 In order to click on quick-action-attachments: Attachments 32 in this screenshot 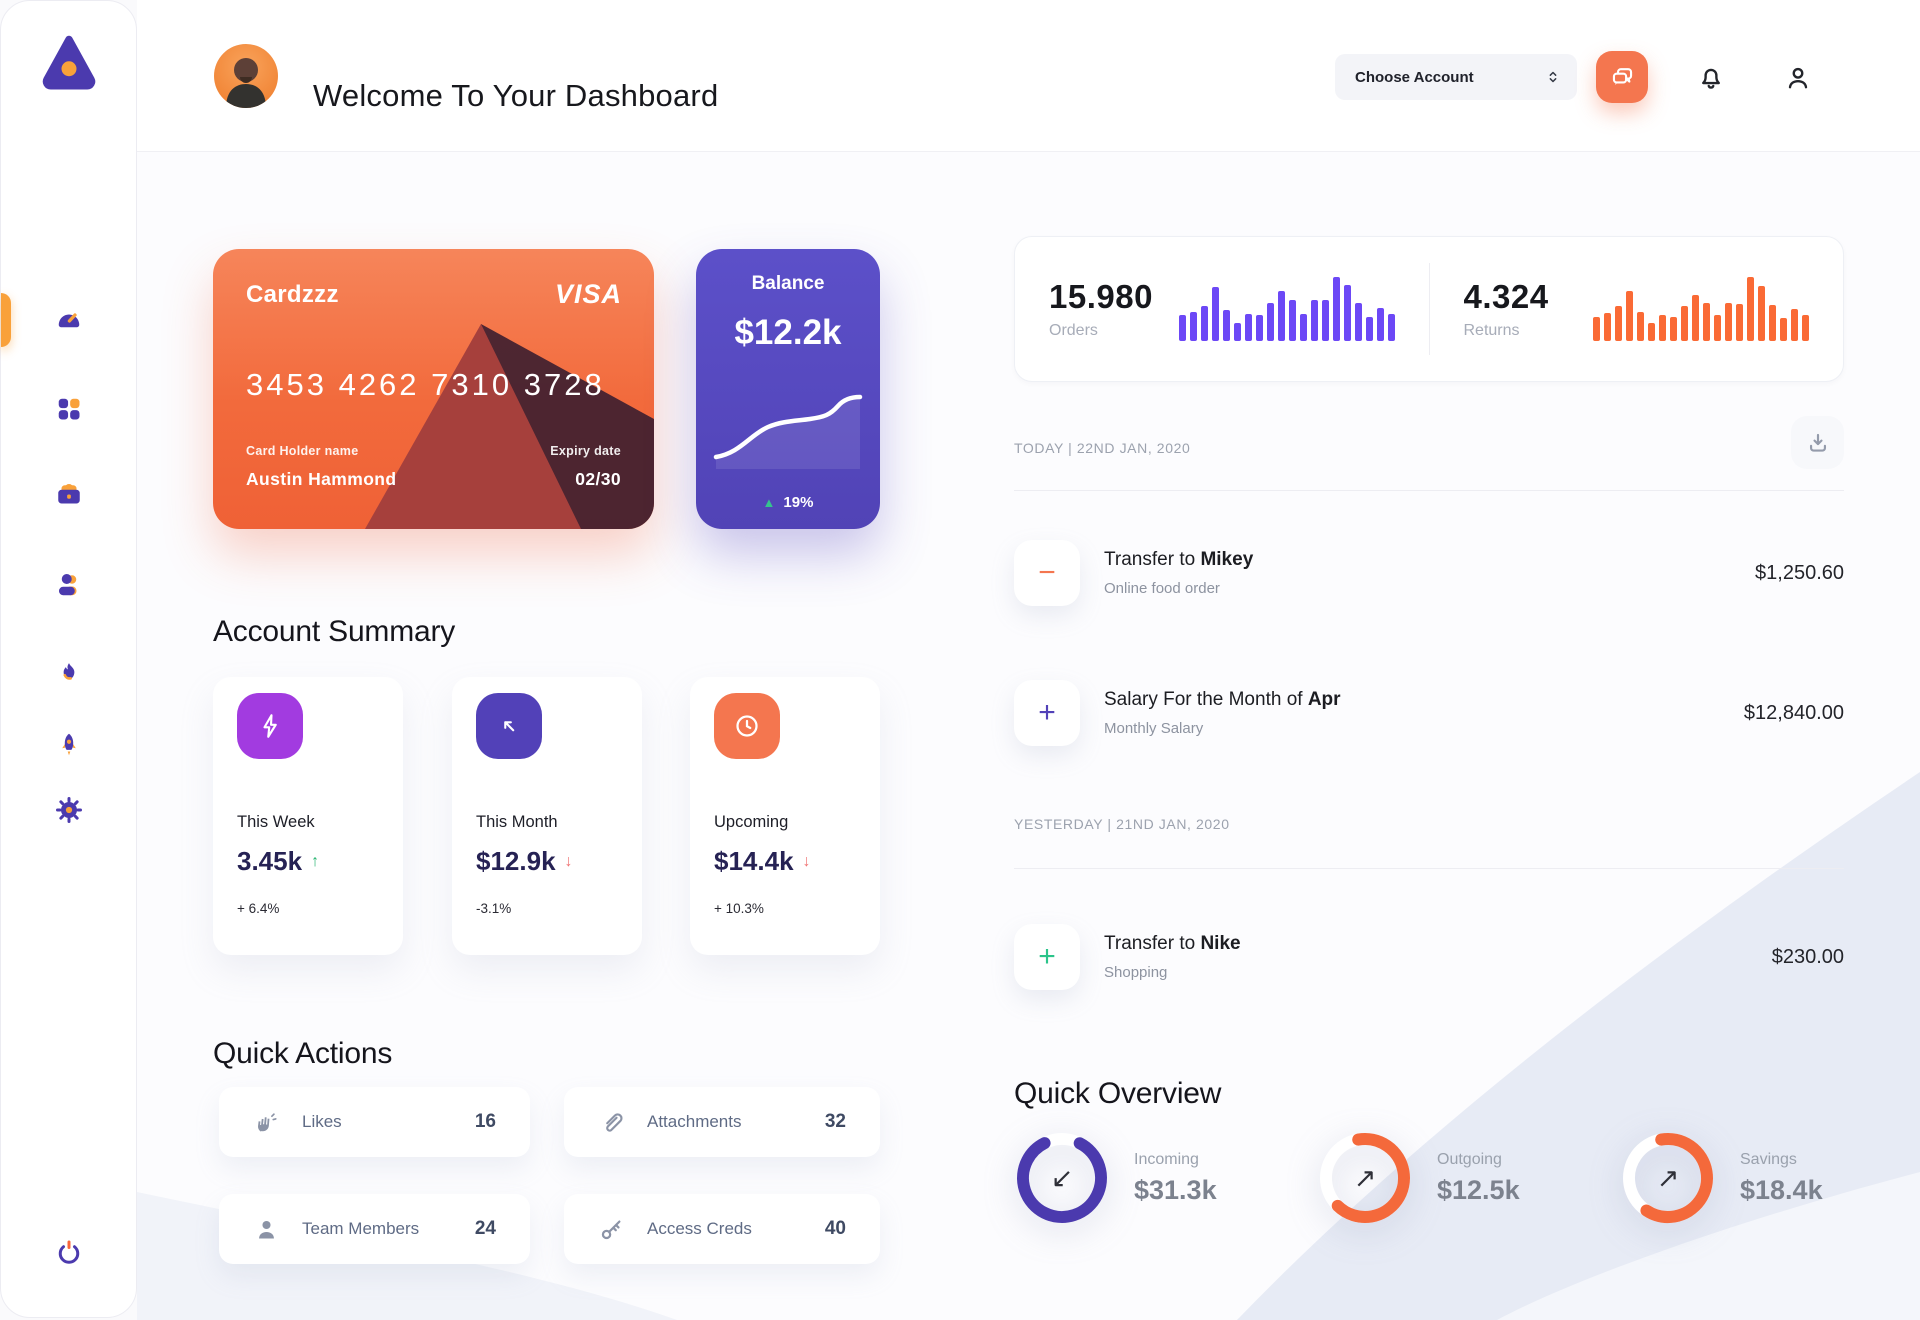, I will do `click(722, 1122)`.